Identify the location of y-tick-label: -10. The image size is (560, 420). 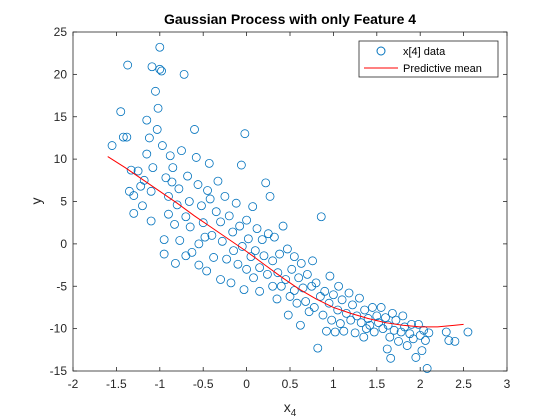
(59, 329).